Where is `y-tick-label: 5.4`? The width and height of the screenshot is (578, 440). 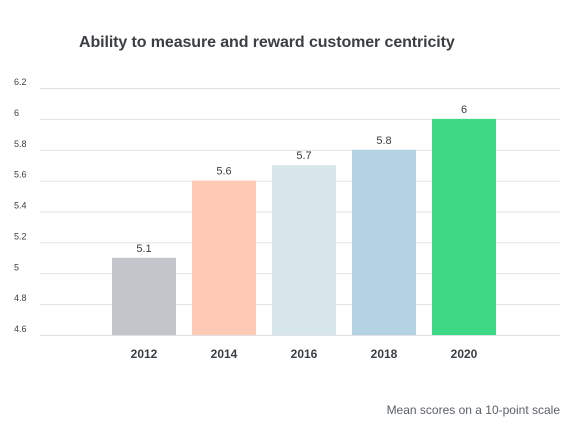 y-tick-label: 5.4 is located at coordinates (20, 206).